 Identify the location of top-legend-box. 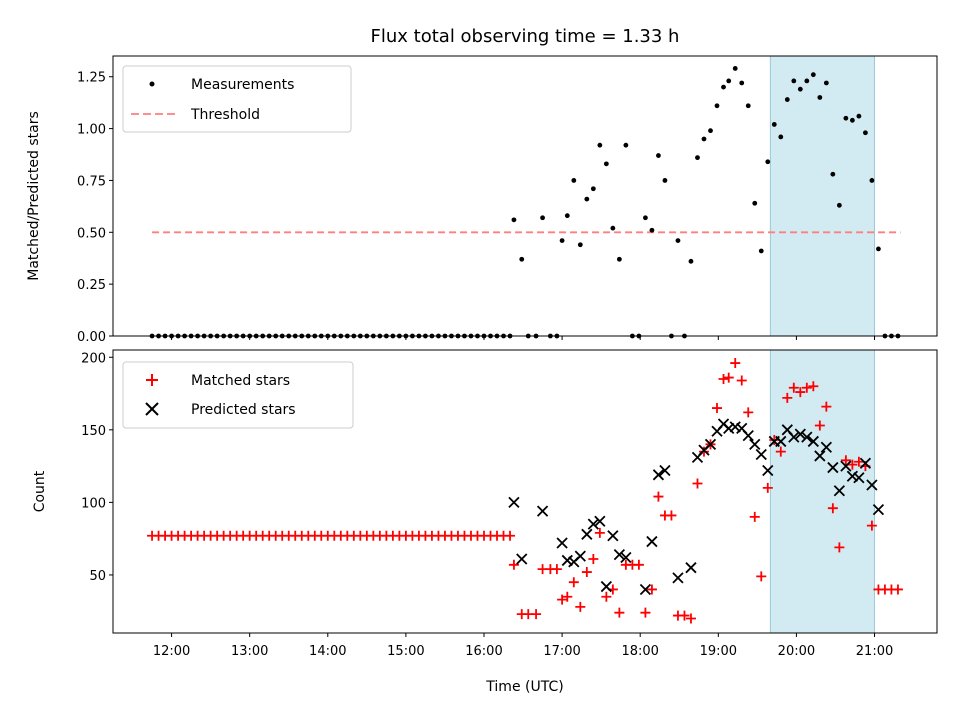
(237, 99).